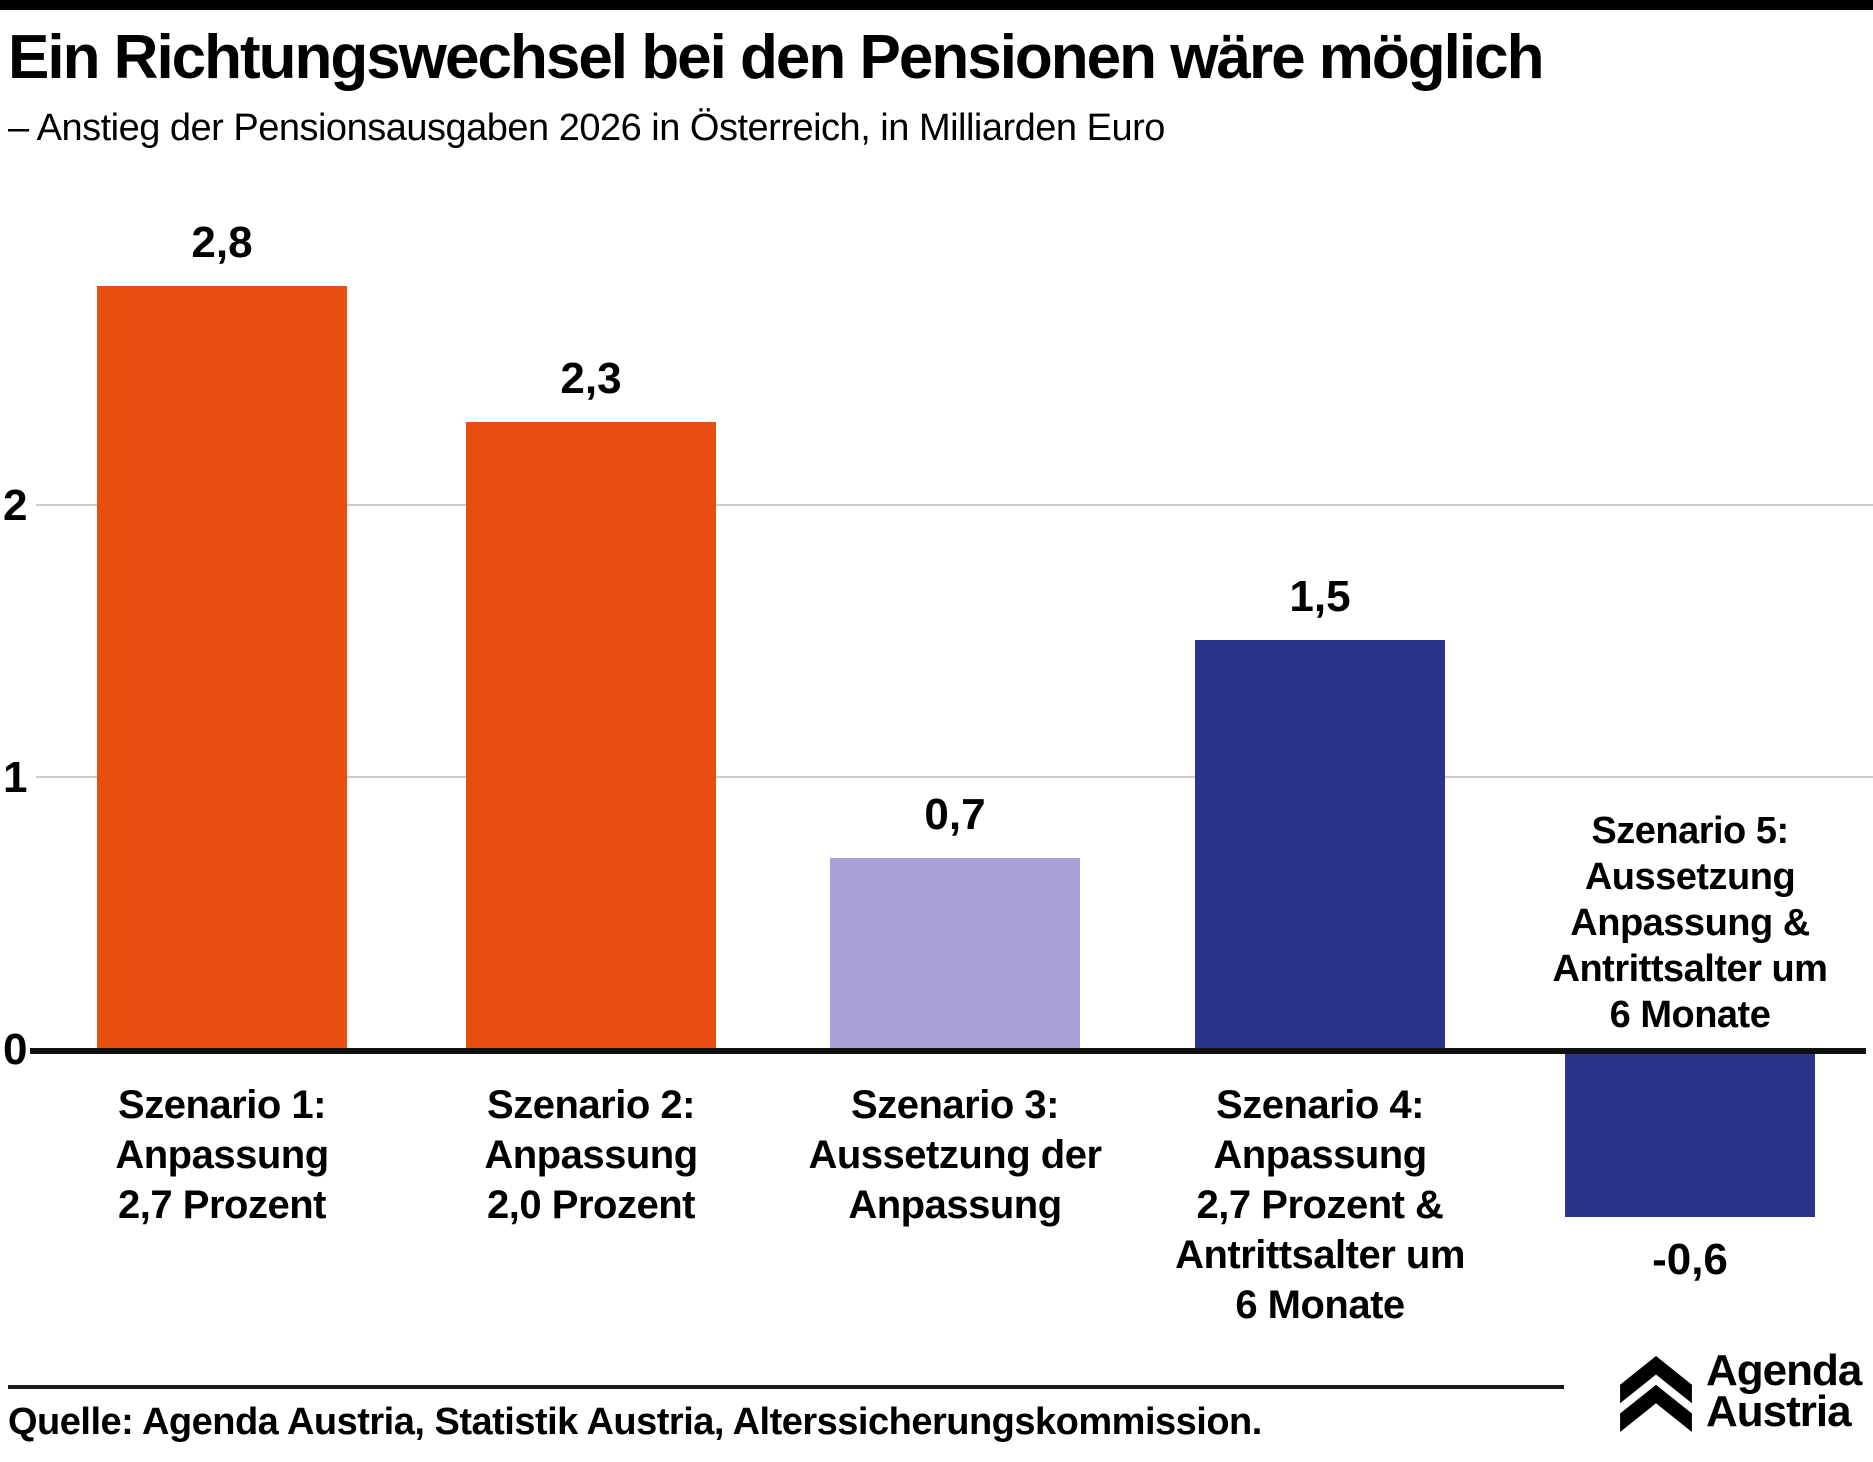 The image size is (1873, 1462). What do you see at coordinates (955, 814) in the screenshot?
I see `value-label: 0,7` at bounding box center [955, 814].